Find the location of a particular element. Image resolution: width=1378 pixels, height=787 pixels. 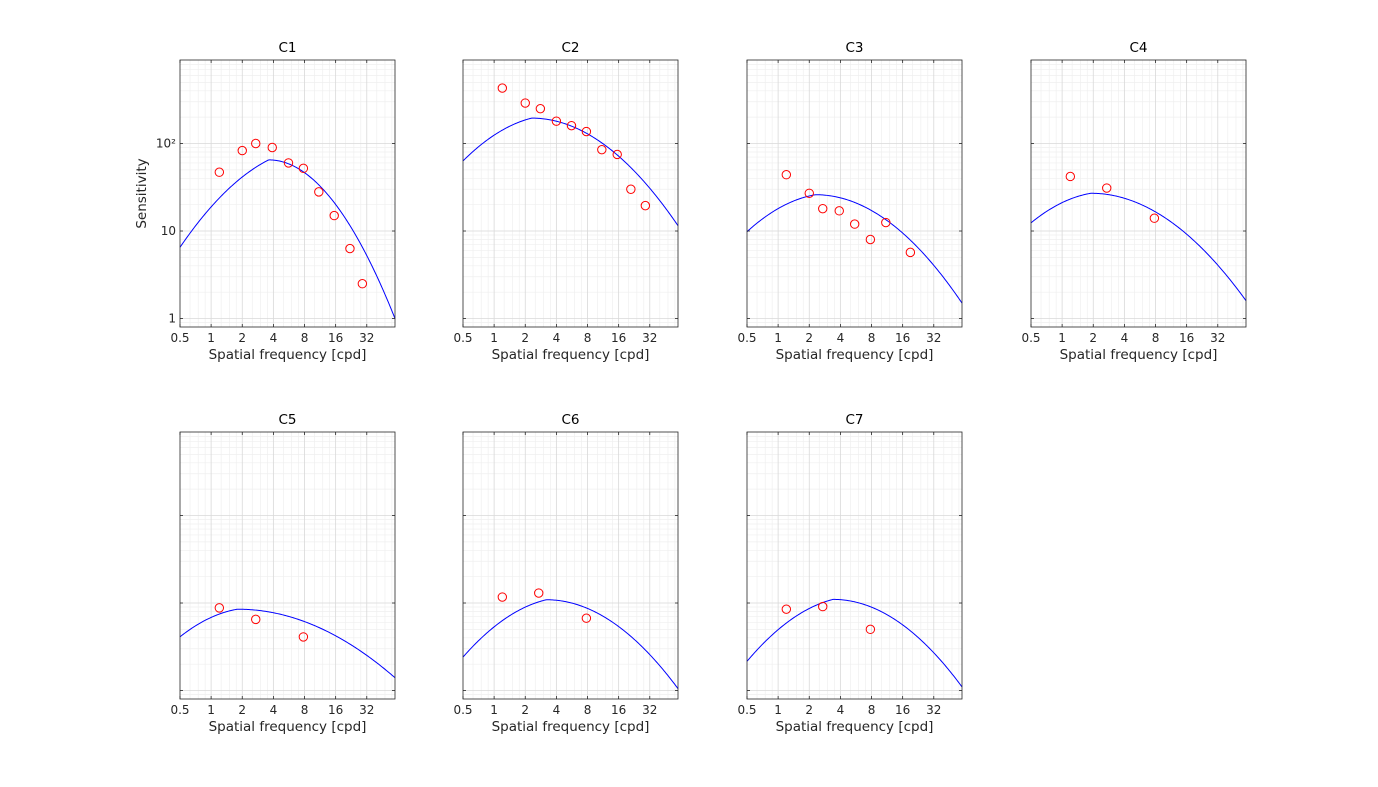

subplot-c5: 0.5 1 2 4 8 16 32 C5 Spatial frequency [cpd] is located at coordinates (283, 573).